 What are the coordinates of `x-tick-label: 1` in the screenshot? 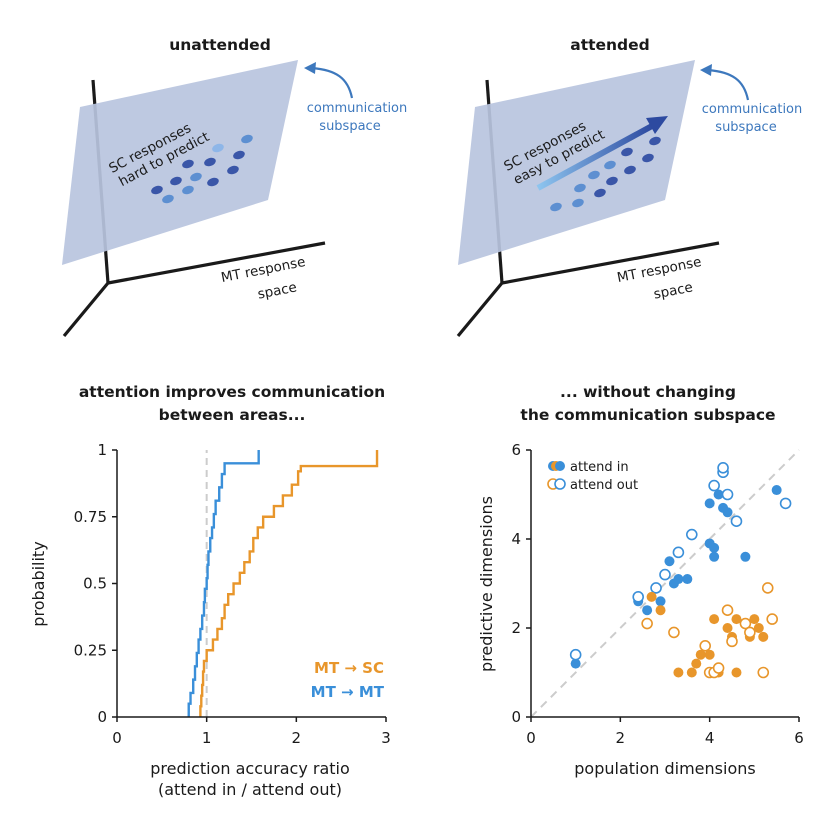 It's located at (207, 738).